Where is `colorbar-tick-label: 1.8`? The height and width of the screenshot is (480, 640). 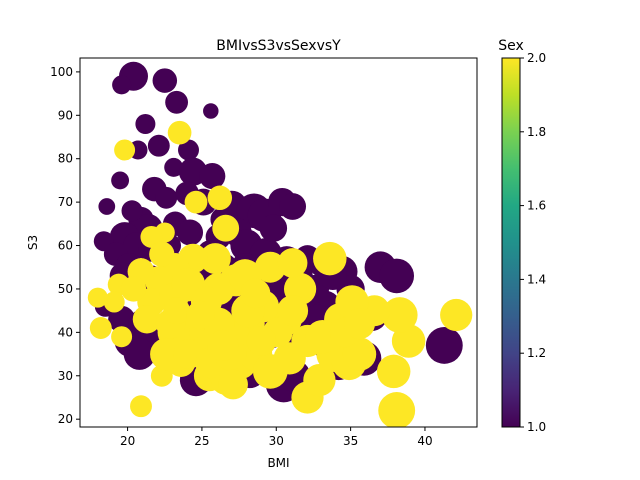 colorbar-tick-label: 1.8 is located at coordinates (536, 132).